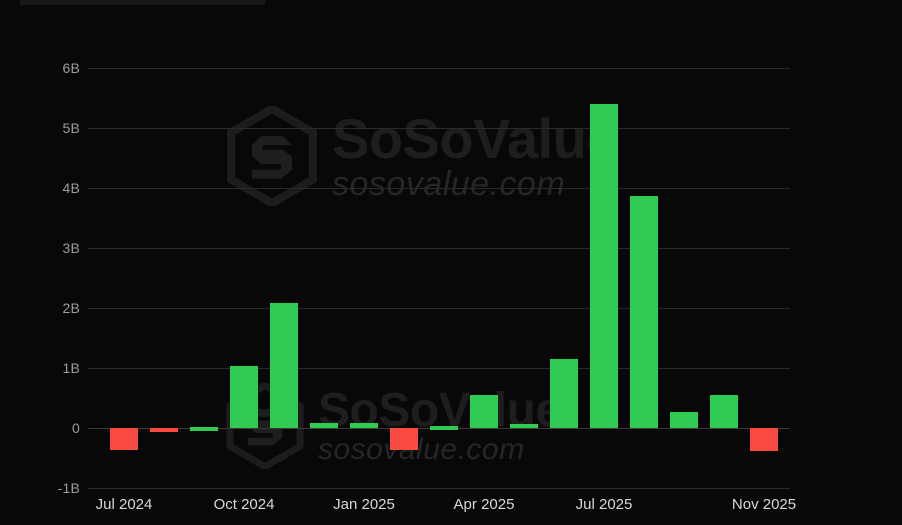  Describe the element at coordinates (324, 425) in the screenshot. I see `bar-dec-2024` at that location.